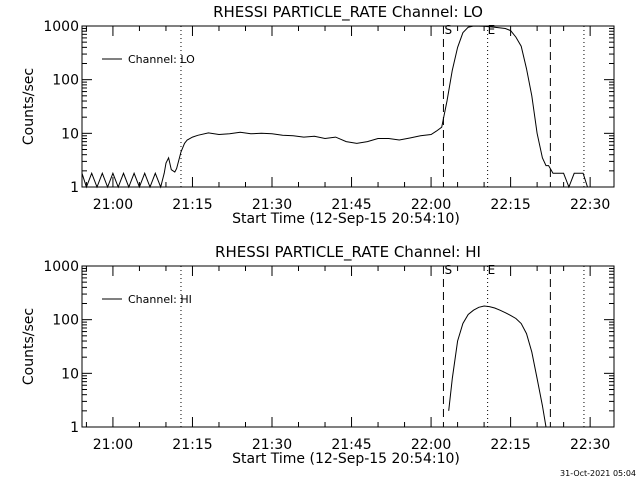  I want to click on chart-title: RHESSI PARTICLE_RATE Channel: LO, so click(348, 12).